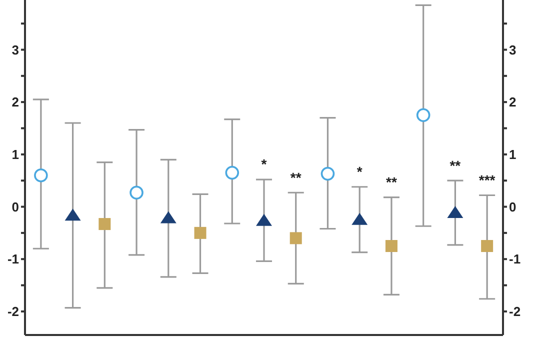 Image resolution: width=533 pixels, height=338 pixels. I want to click on annotation: ***, so click(487, 180).